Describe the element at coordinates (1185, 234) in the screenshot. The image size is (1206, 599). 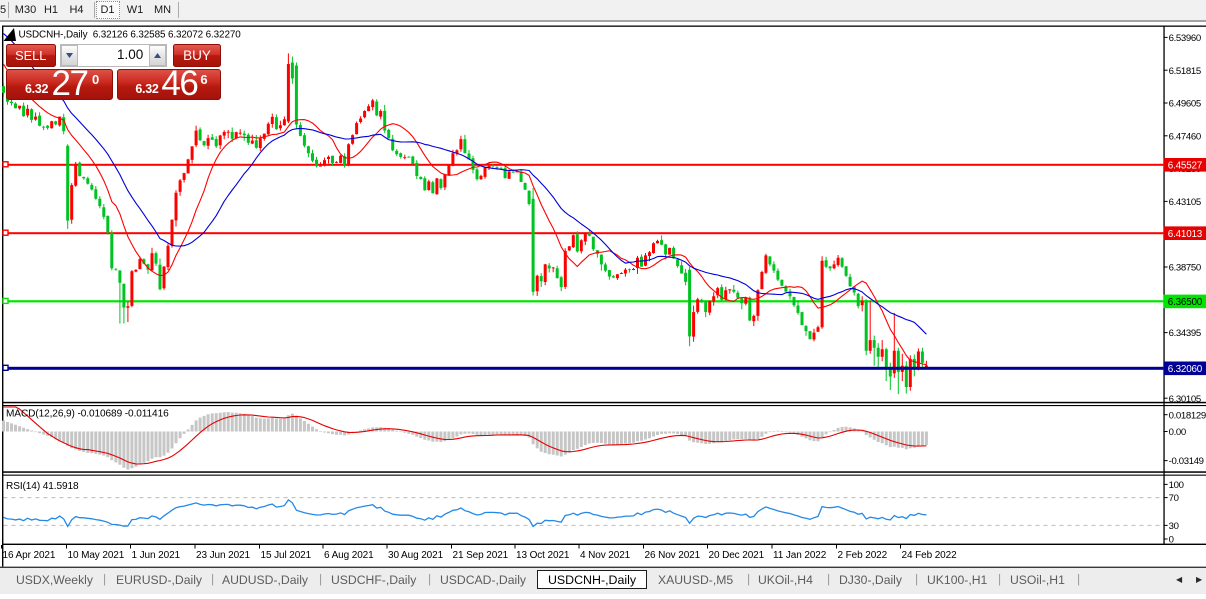
I see `svg-text: 6.41013` at that location.